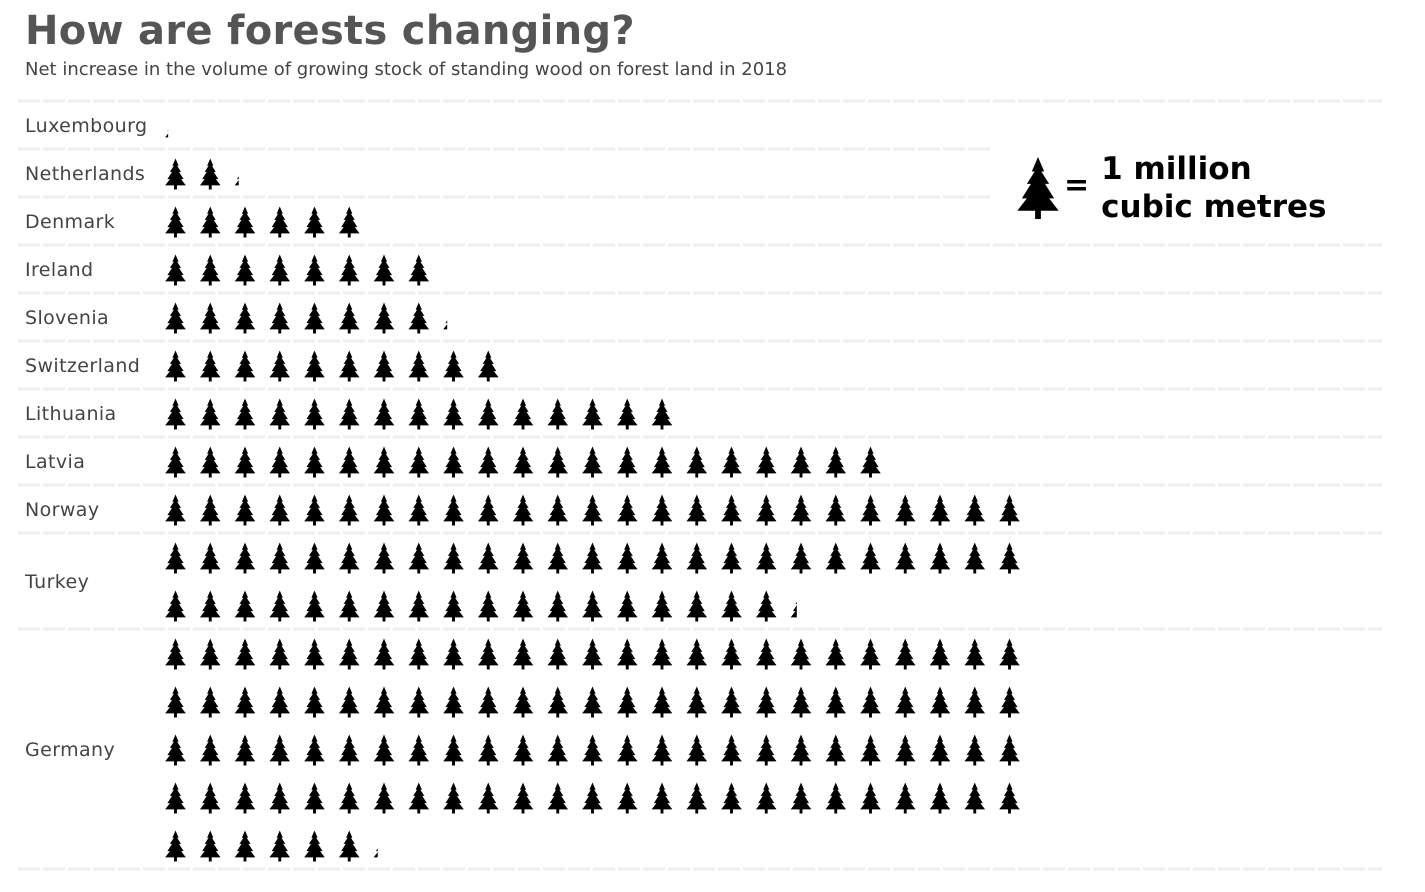 Image resolution: width=1425 pixels, height=892 pixels. Describe the element at coordinates (70, 750) in the screenshot. I see `row-label: Germany` at that location.